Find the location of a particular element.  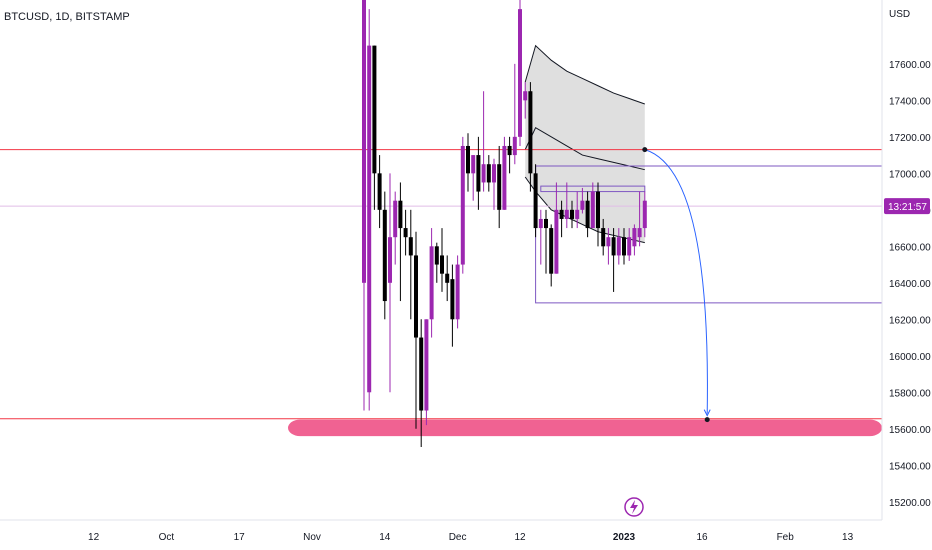

price-tick-label: 16400.00 is located at coordinates (910, 284).